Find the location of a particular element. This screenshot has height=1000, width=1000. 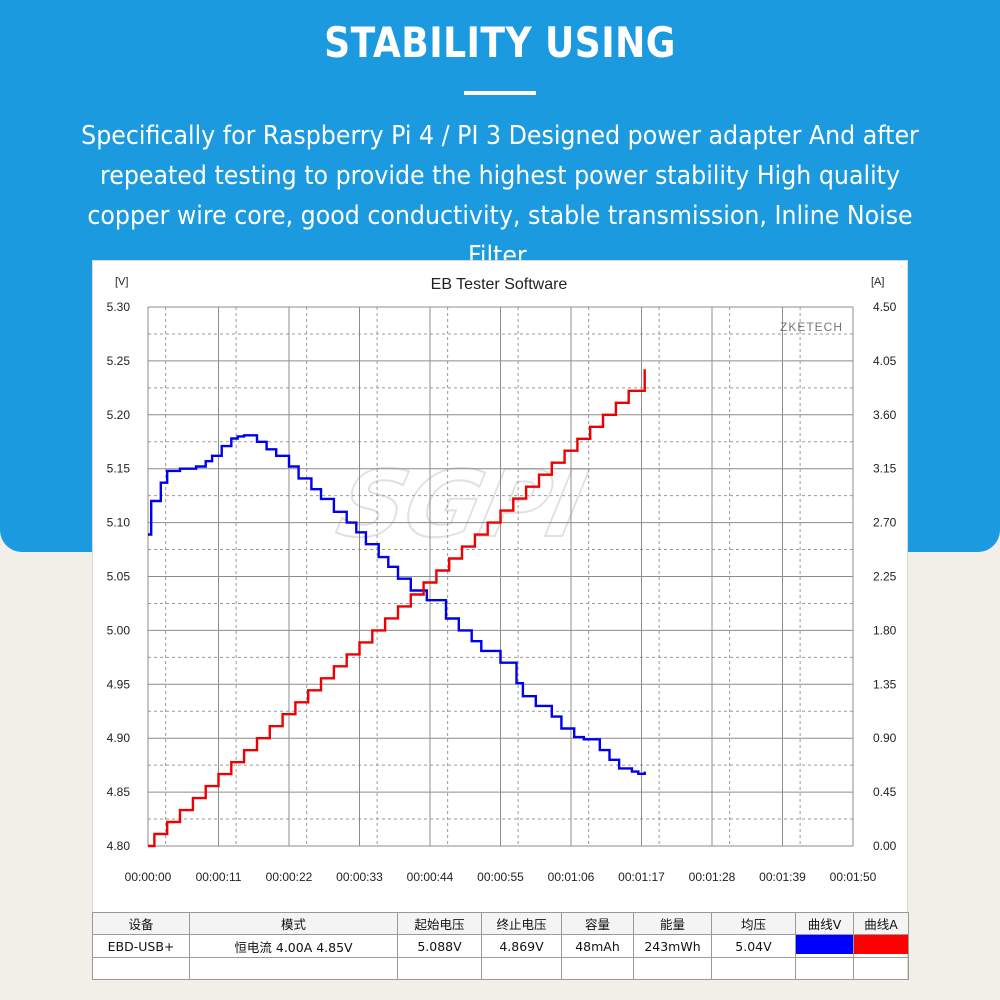

end-voltage-cell: 4.869V is located at coordinates (521, 946).